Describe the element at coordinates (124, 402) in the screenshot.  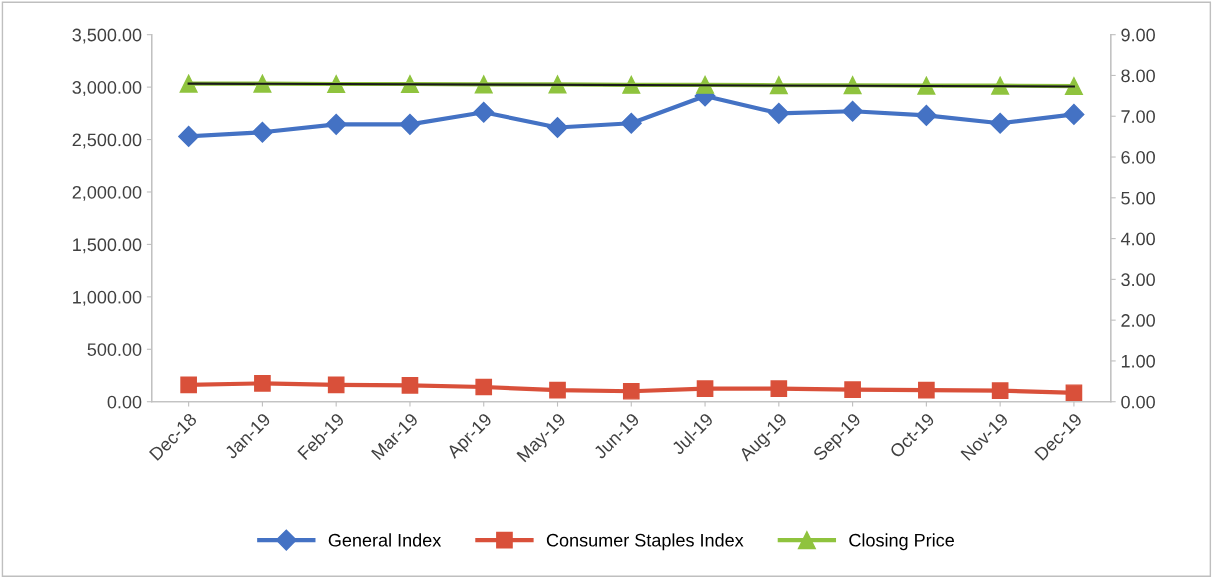
I see `y-tick-label: 0.00` at that location.